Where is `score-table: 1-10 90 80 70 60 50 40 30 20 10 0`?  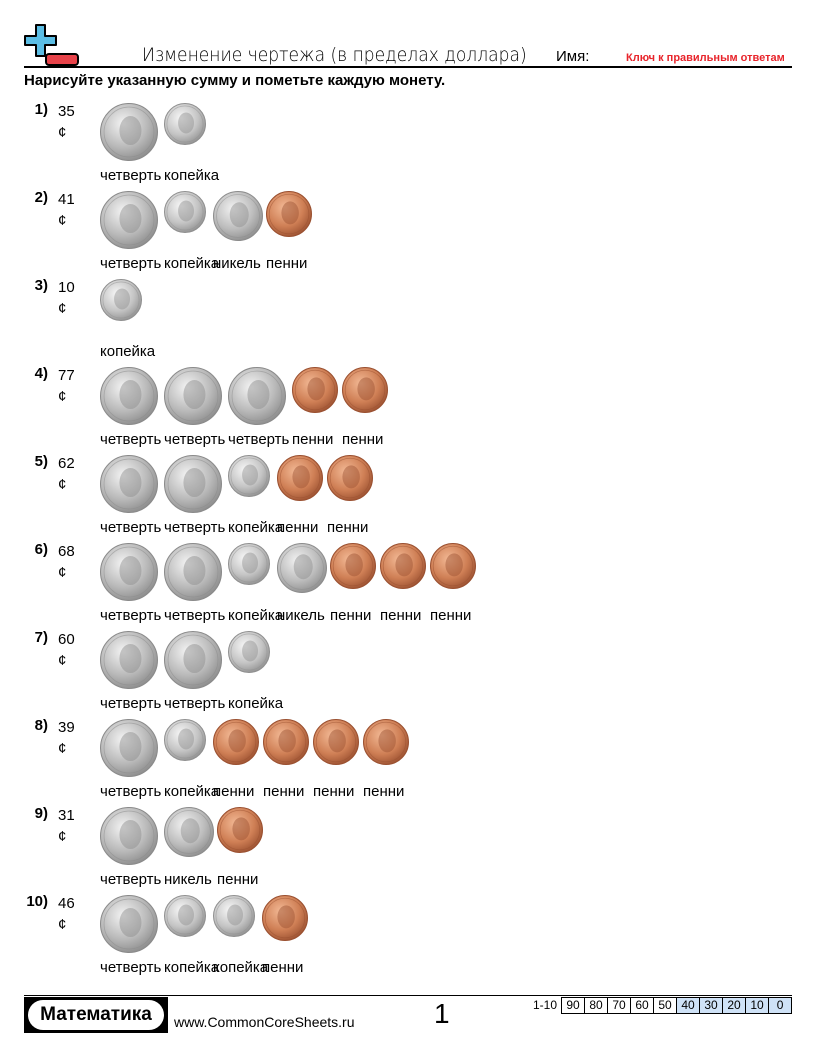 score-table: 1-10 90 80 70 60 50 40 30 20 10 0 is located at coordinates (663, 1005).